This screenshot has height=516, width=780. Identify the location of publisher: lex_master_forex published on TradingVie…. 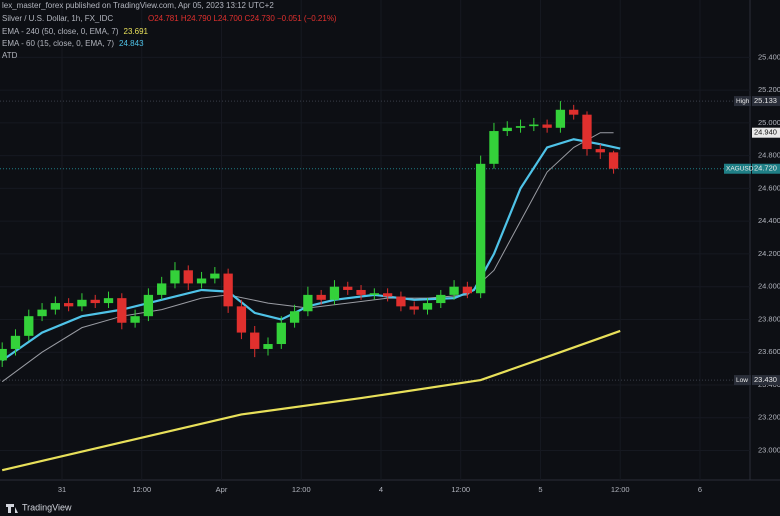
(138, 5).